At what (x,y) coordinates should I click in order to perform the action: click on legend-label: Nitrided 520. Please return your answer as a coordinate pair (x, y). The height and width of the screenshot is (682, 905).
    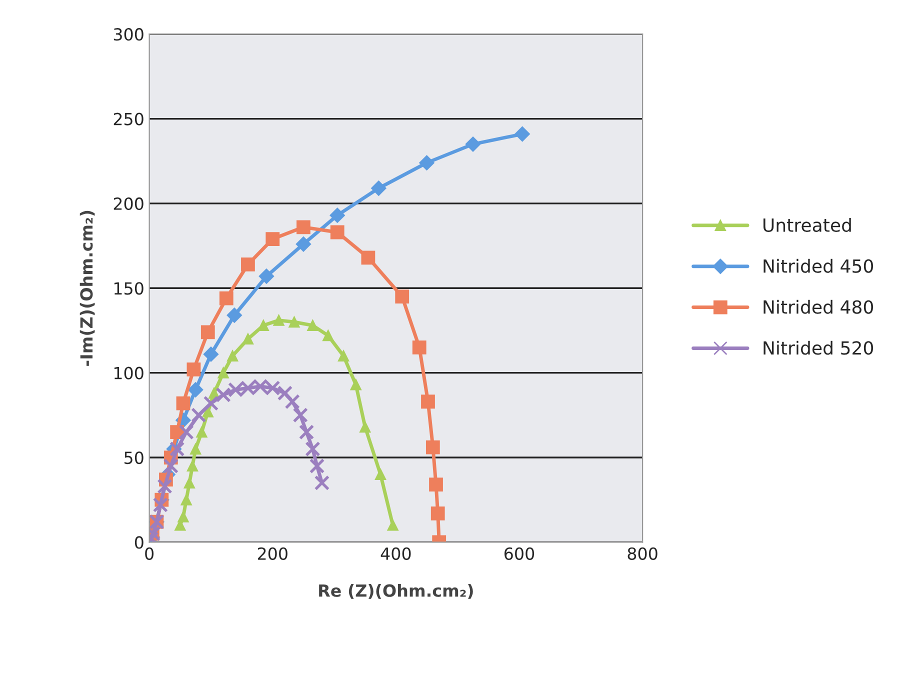
    Looking at the image, I should click on (819, 347).